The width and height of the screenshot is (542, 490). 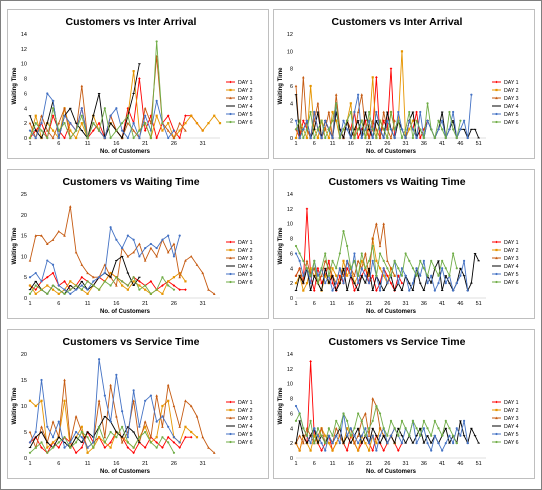 What do you see at coordinates (88, 144) in the screenshot?
I see `x-tick-label: 11` at bounding box center [88, 144].